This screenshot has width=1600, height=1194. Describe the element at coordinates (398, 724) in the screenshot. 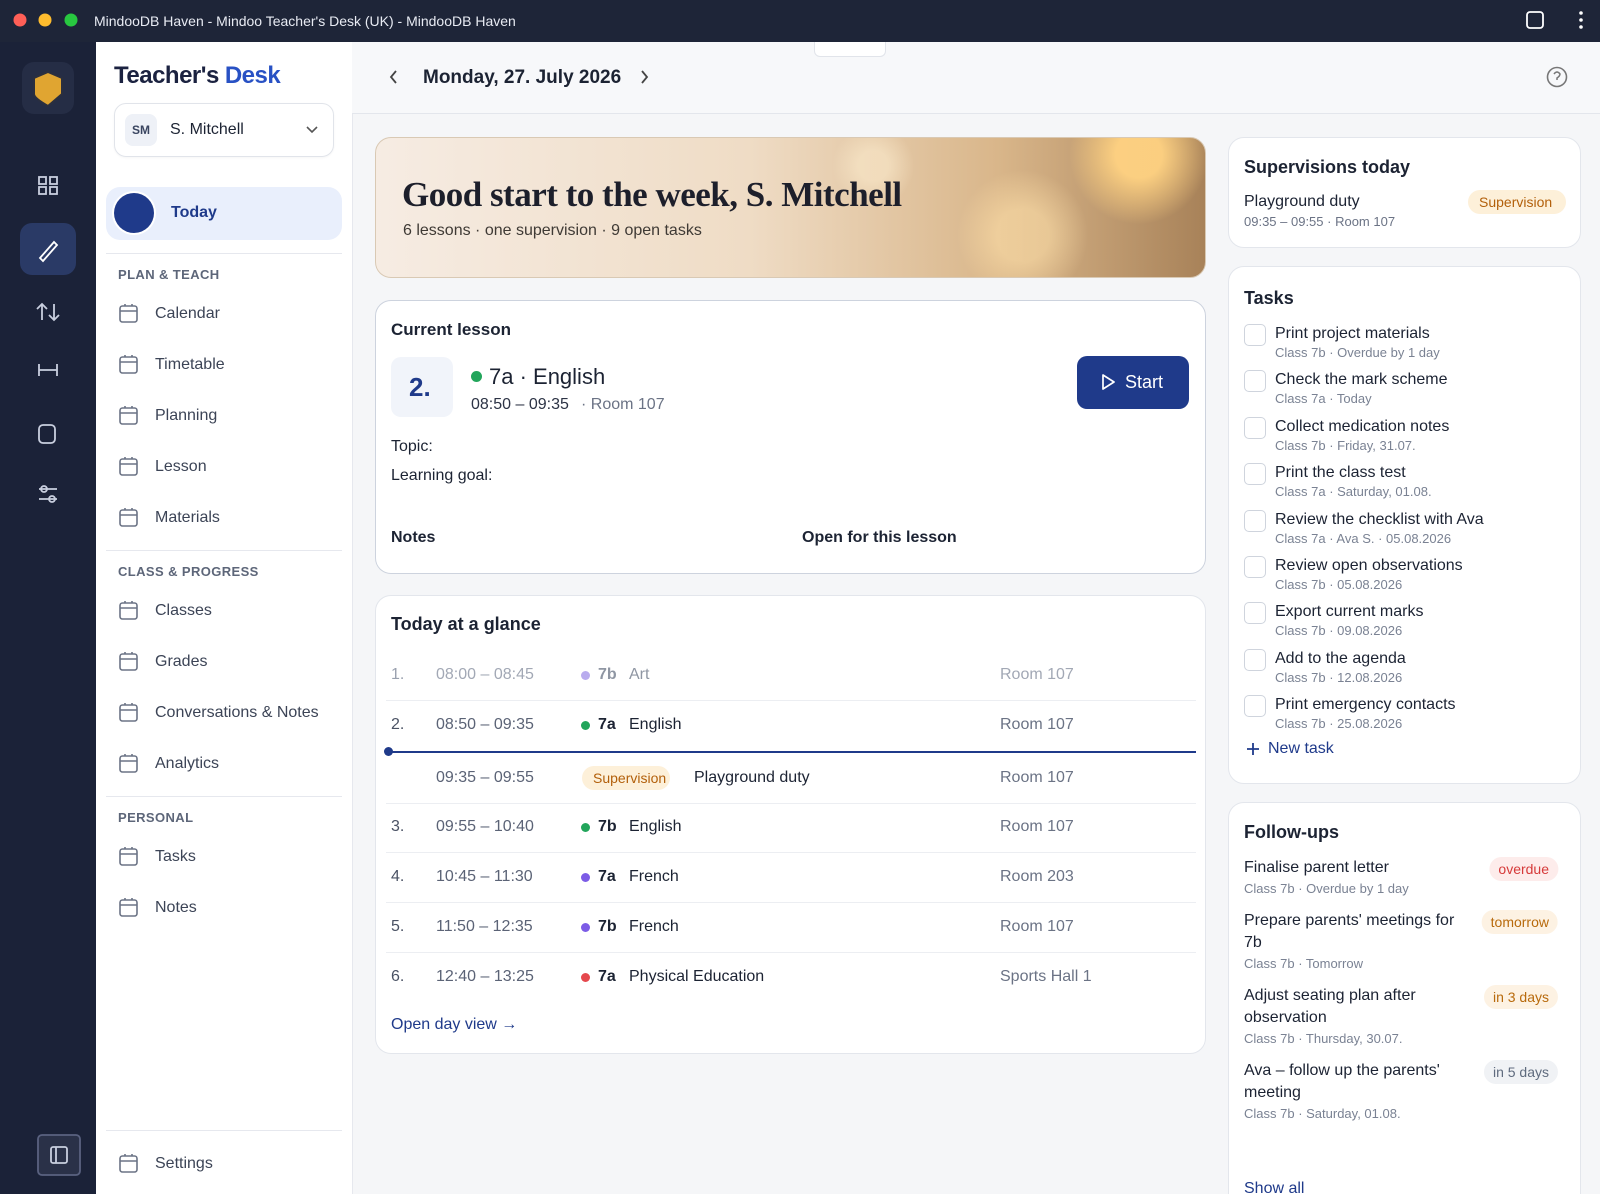

I see `row-number: 2.` at that location.